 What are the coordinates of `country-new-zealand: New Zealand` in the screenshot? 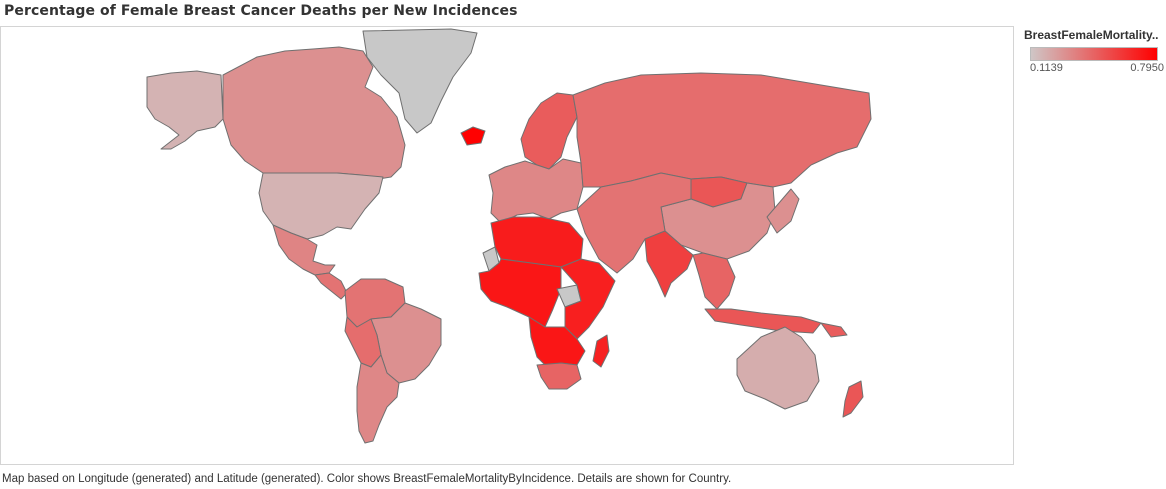 It's located at (853, 399).